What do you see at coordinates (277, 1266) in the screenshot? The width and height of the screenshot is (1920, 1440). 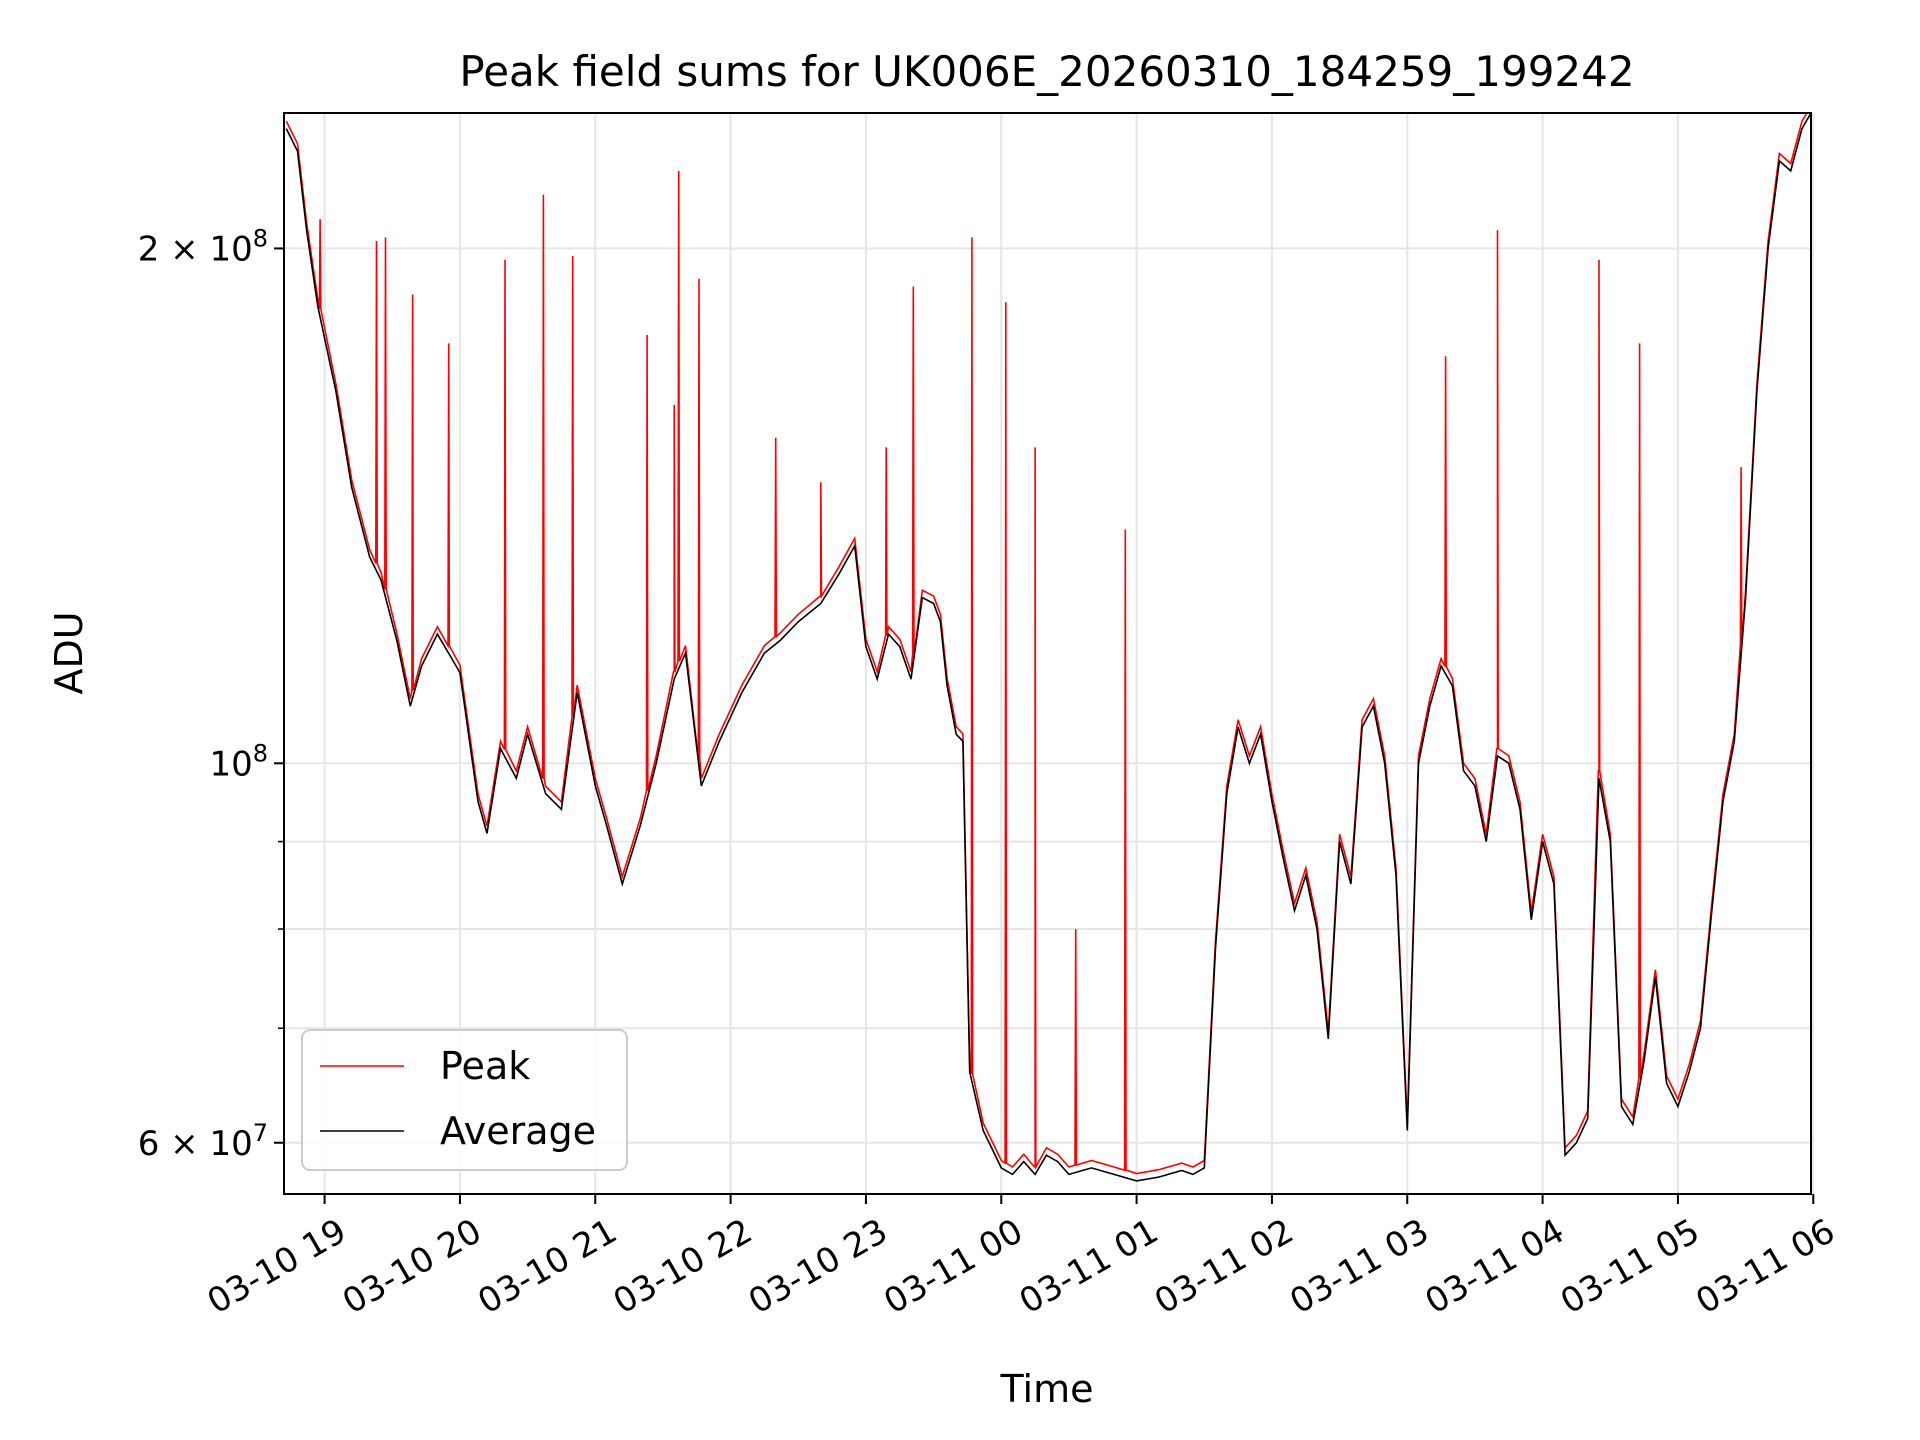 I see `x-tick-label: 03-10 19` at bounding box center [277, 1266].